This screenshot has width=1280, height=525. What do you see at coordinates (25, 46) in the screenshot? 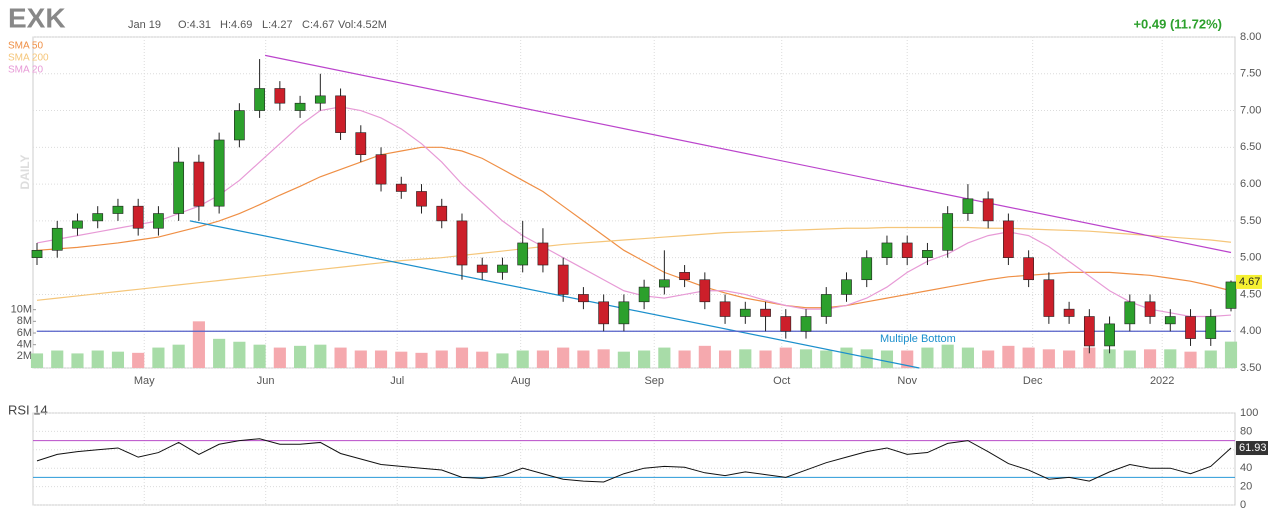
I see `legend-entry: SMA 50` at bounding box center [25, 46].